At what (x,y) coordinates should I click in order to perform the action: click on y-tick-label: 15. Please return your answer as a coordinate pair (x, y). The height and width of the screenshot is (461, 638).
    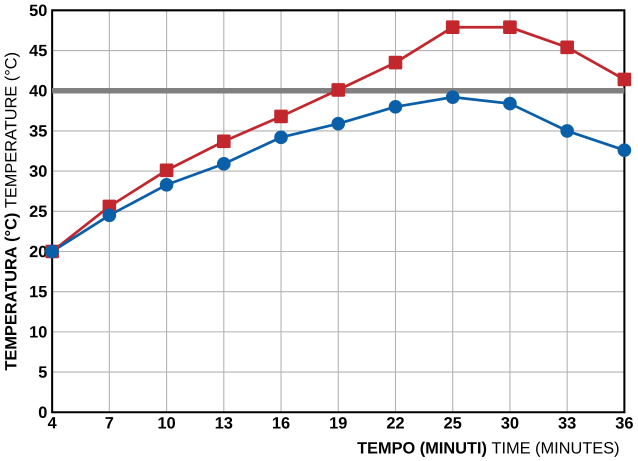
    Looking at the image, I should click on (38, 292).